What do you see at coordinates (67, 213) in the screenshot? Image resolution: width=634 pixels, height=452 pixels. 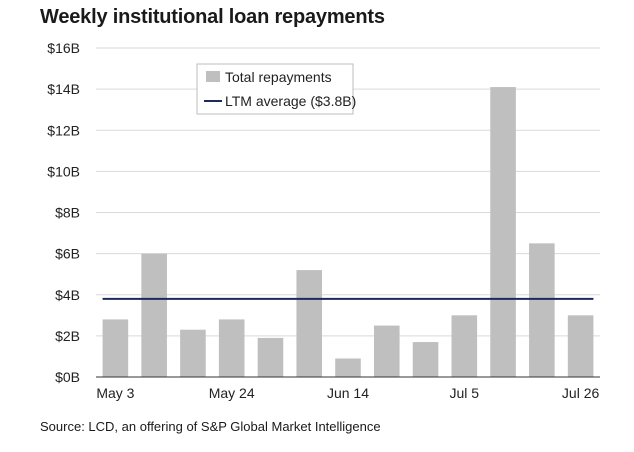 I see `y-tick-label: $8B` at bounding box center [67, 213].